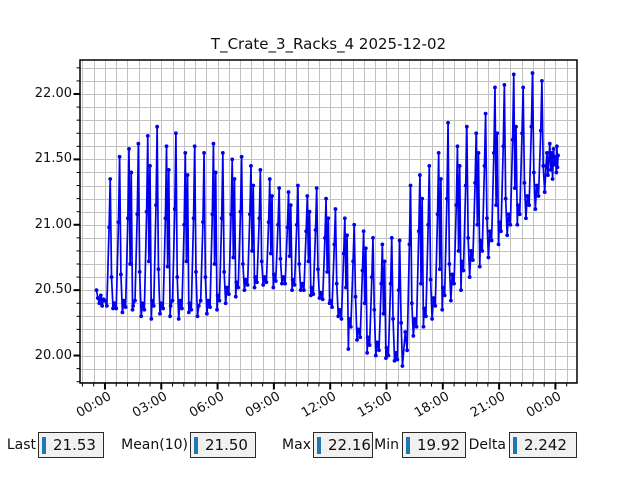 Image resolution: width=640 pixels, height=480 pixels. Describe the element at coordinates (53, 224) in the screenshot. I see `y-tick-label: 21.00` at that location.